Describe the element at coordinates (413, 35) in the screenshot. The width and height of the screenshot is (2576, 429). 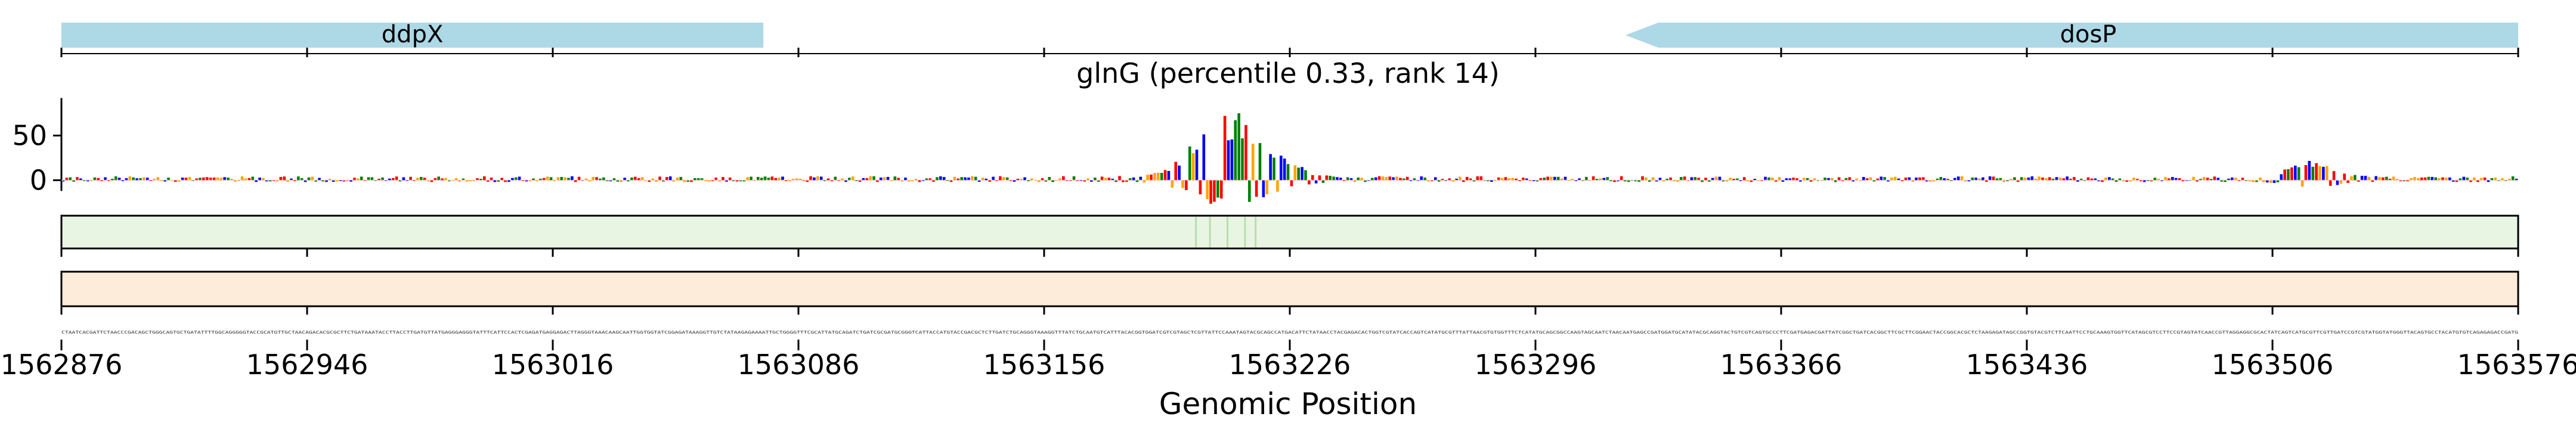
I see `gene-arrow-ddpX` at that location.